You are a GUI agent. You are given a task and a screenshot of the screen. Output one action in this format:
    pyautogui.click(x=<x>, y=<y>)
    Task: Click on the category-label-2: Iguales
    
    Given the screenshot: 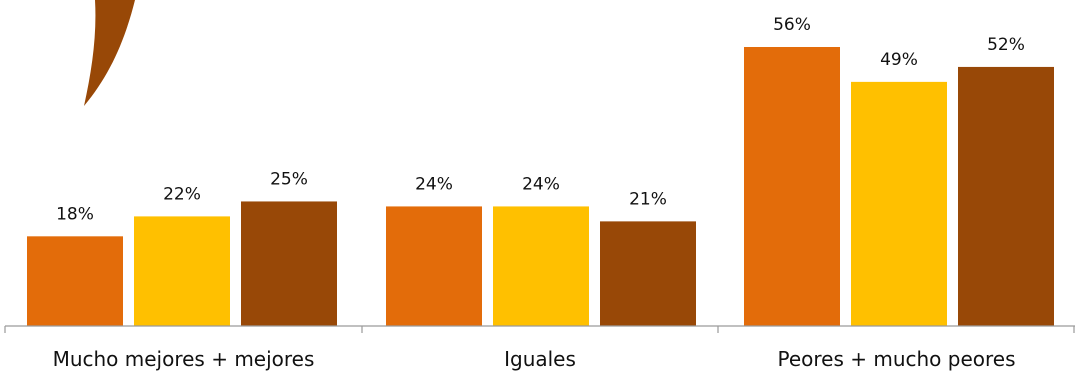 What is the action you would take?
    pyautogui.click(x=540, y=359)
    